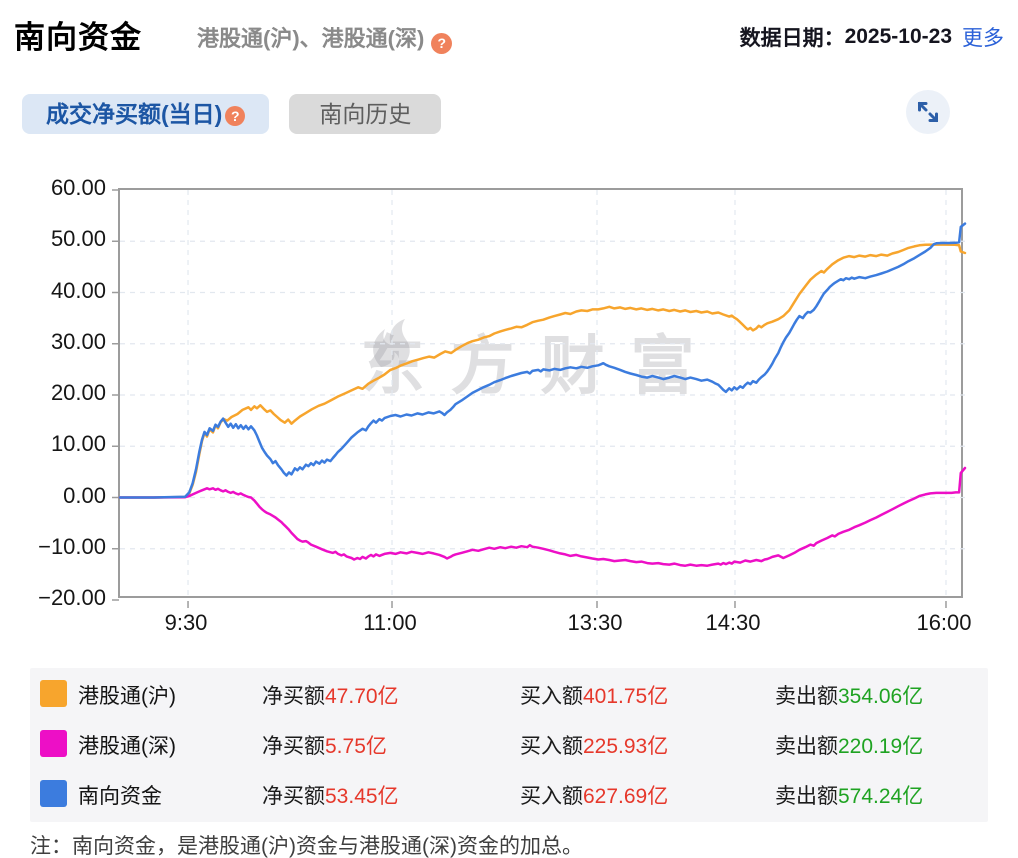 The image size is (1018, 858). Describe the element at coordinates (983, 38) in the screenshot. I see `more-link: 更多` at that location.